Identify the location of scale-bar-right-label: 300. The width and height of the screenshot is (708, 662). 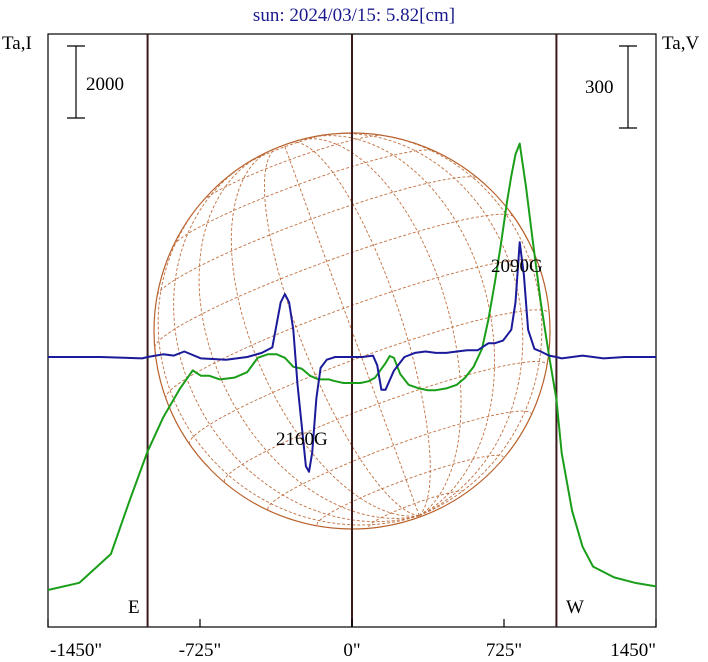
(599, 87).